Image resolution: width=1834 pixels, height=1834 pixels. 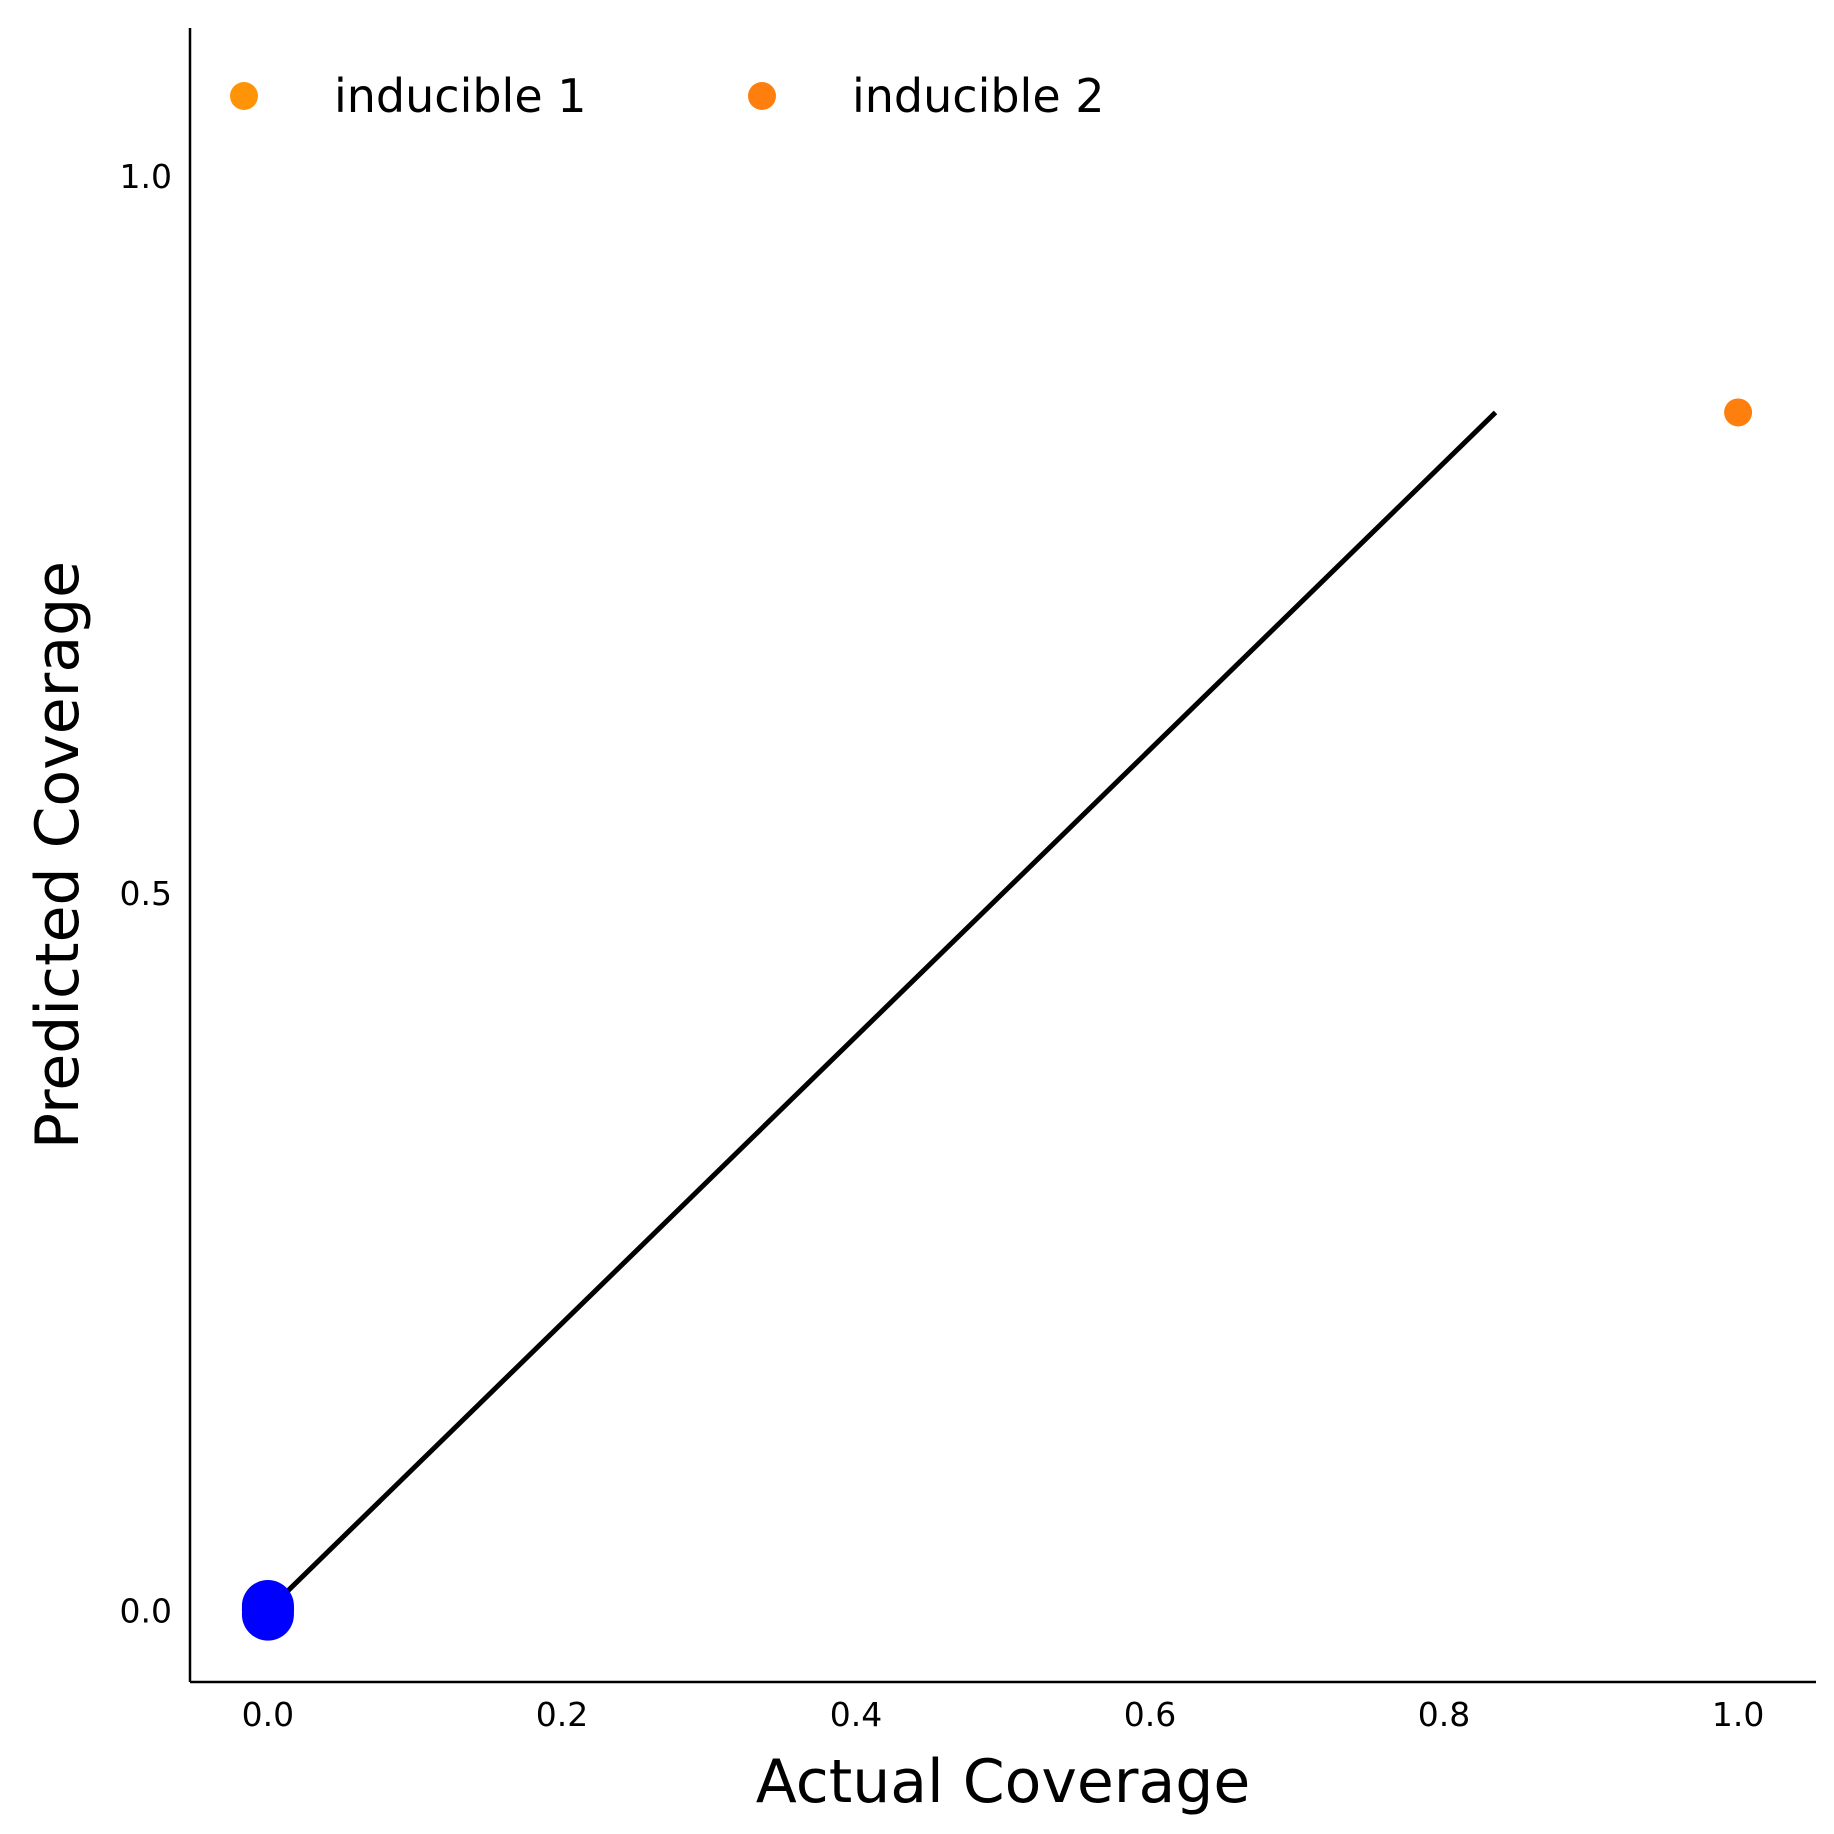 I want to click on legend-label-2: inducible 2, so click(x=978, y=96).